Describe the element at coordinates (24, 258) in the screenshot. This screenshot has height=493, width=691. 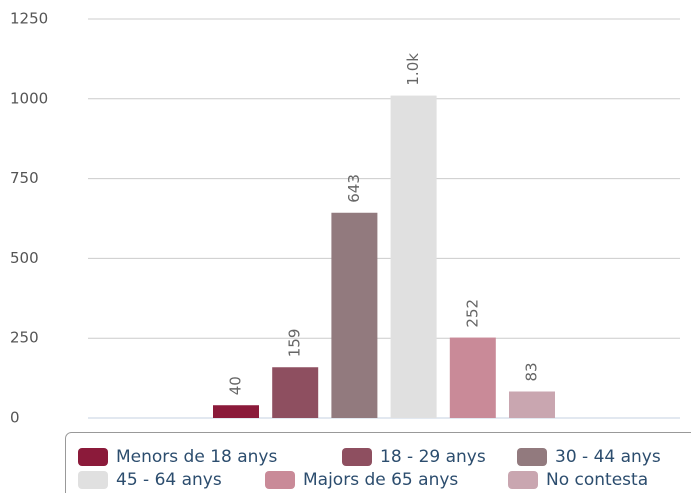
I see `y-tick-label: 500` at that location.